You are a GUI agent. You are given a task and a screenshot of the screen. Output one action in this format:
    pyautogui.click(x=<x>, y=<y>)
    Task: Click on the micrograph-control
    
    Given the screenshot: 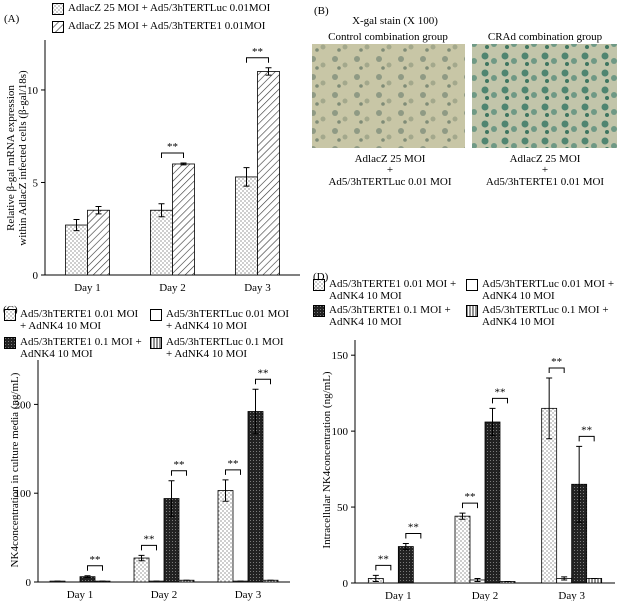 What is the action you would take?
    pyautogui.click(x=388, y=96)
    